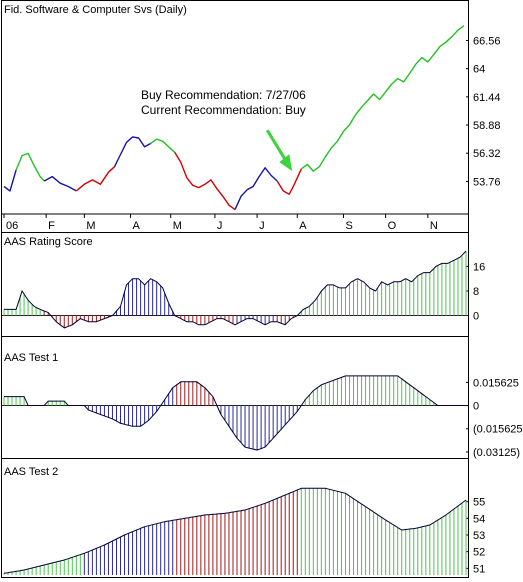 This screenshot has height=582, width=523. I want to click on test2-ytick-label: 55, so click(479, 503).